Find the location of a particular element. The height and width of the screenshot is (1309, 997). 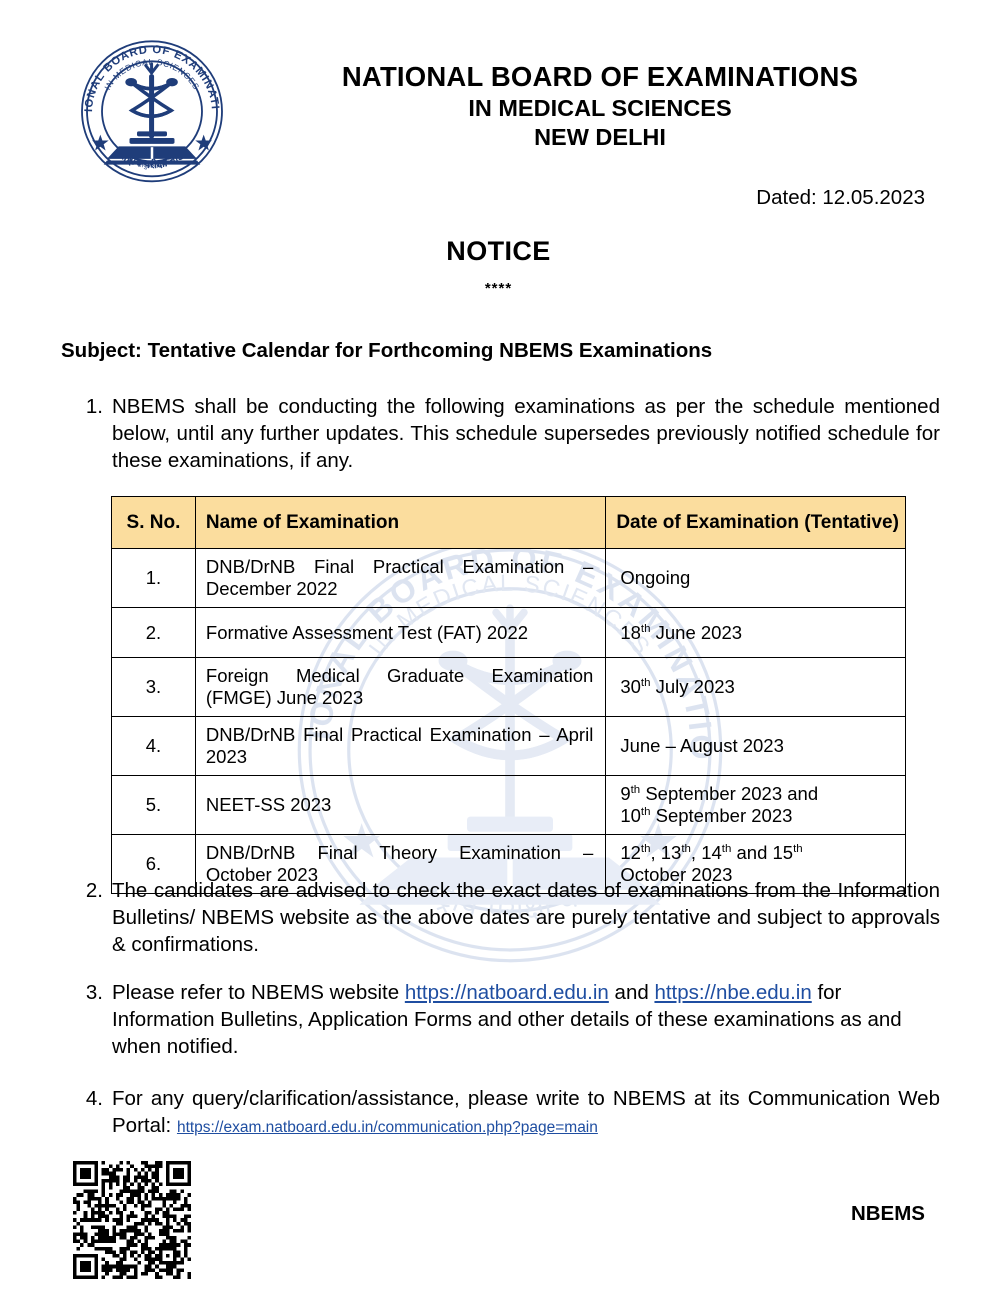

cell-exam-date: 18th June 2023 is located at coordinates (755, 632).